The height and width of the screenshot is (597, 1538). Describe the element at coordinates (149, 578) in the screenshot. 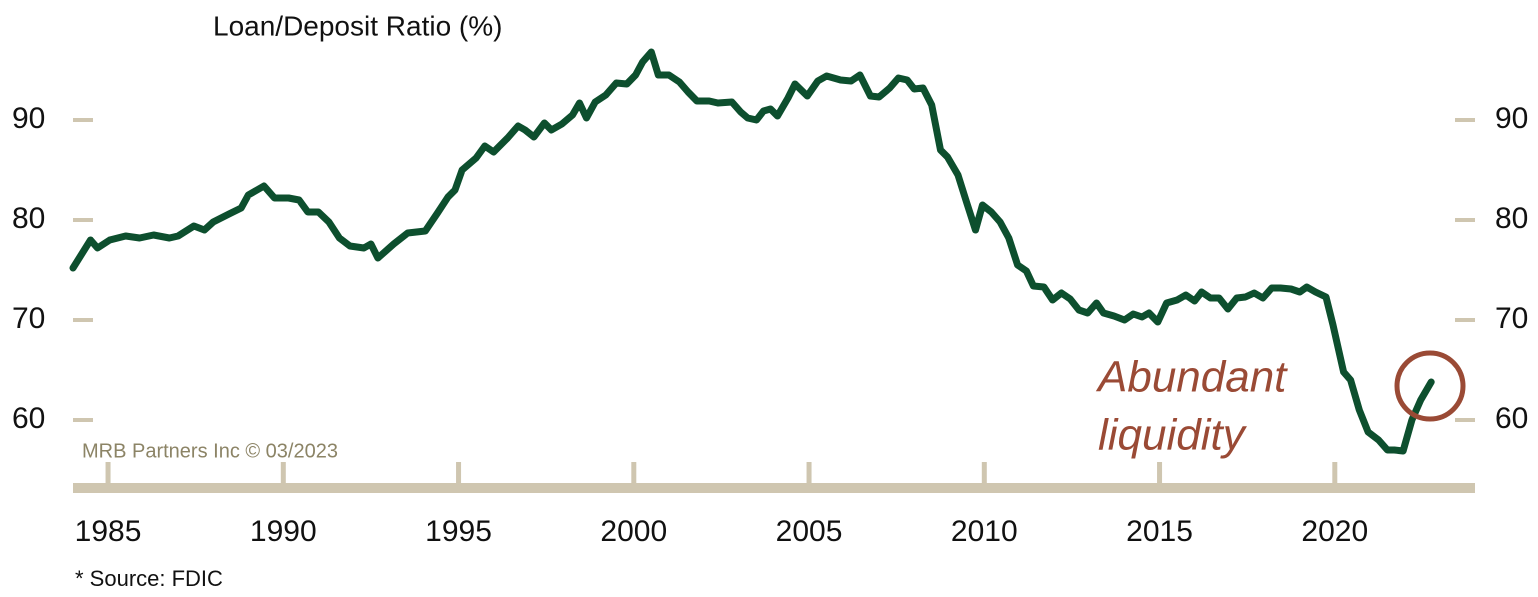

I see `source-note: * Source: FDIC` at that location.